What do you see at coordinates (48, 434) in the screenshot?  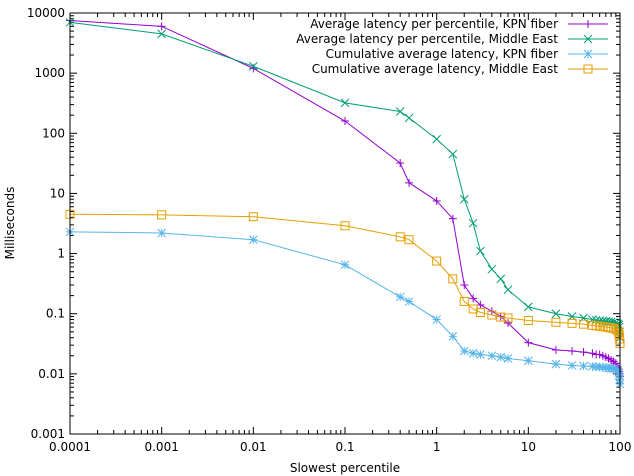 I see `y-tick-label: 0.001` at bounding box center [48, 434].